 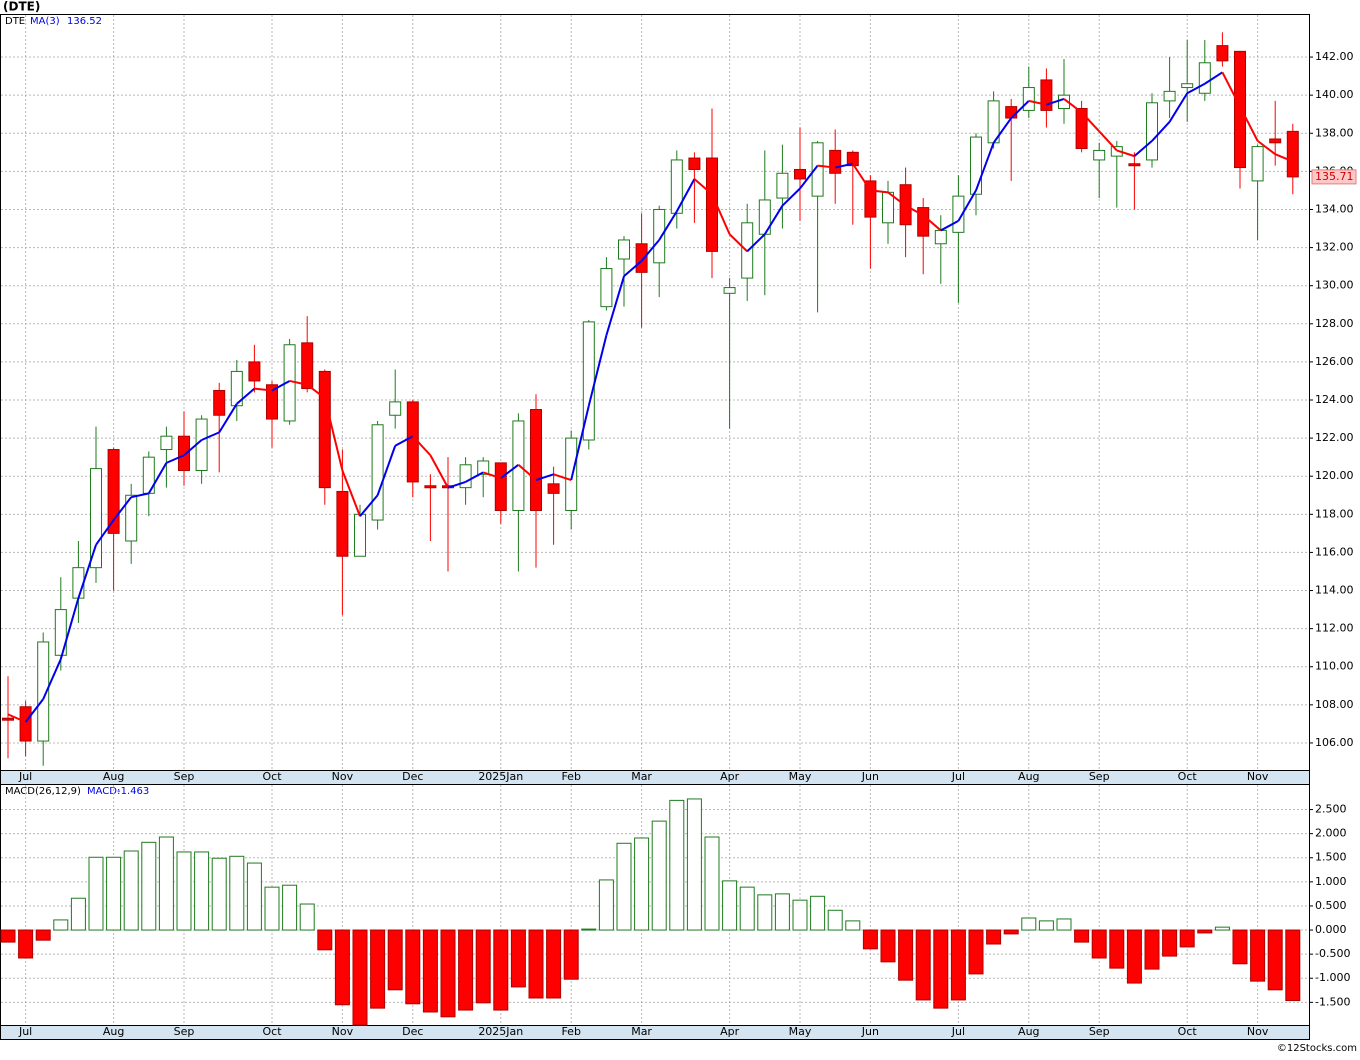 I want to click on x-tick-label: Oct, so click(x=1188, y=776).